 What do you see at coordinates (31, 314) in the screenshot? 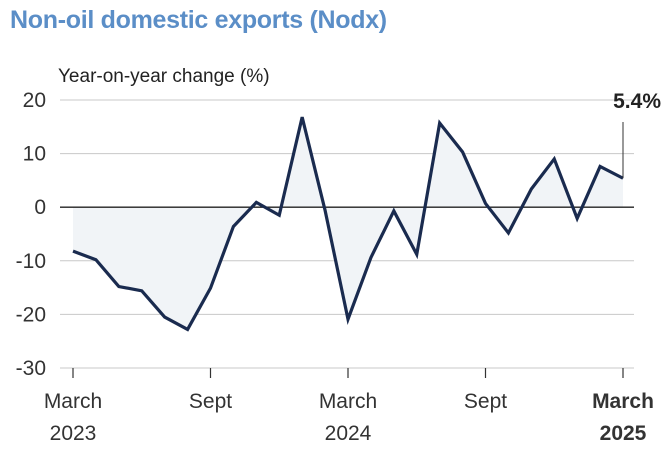
I see `y-tick-label: -20` at bounding box center [31, 314].